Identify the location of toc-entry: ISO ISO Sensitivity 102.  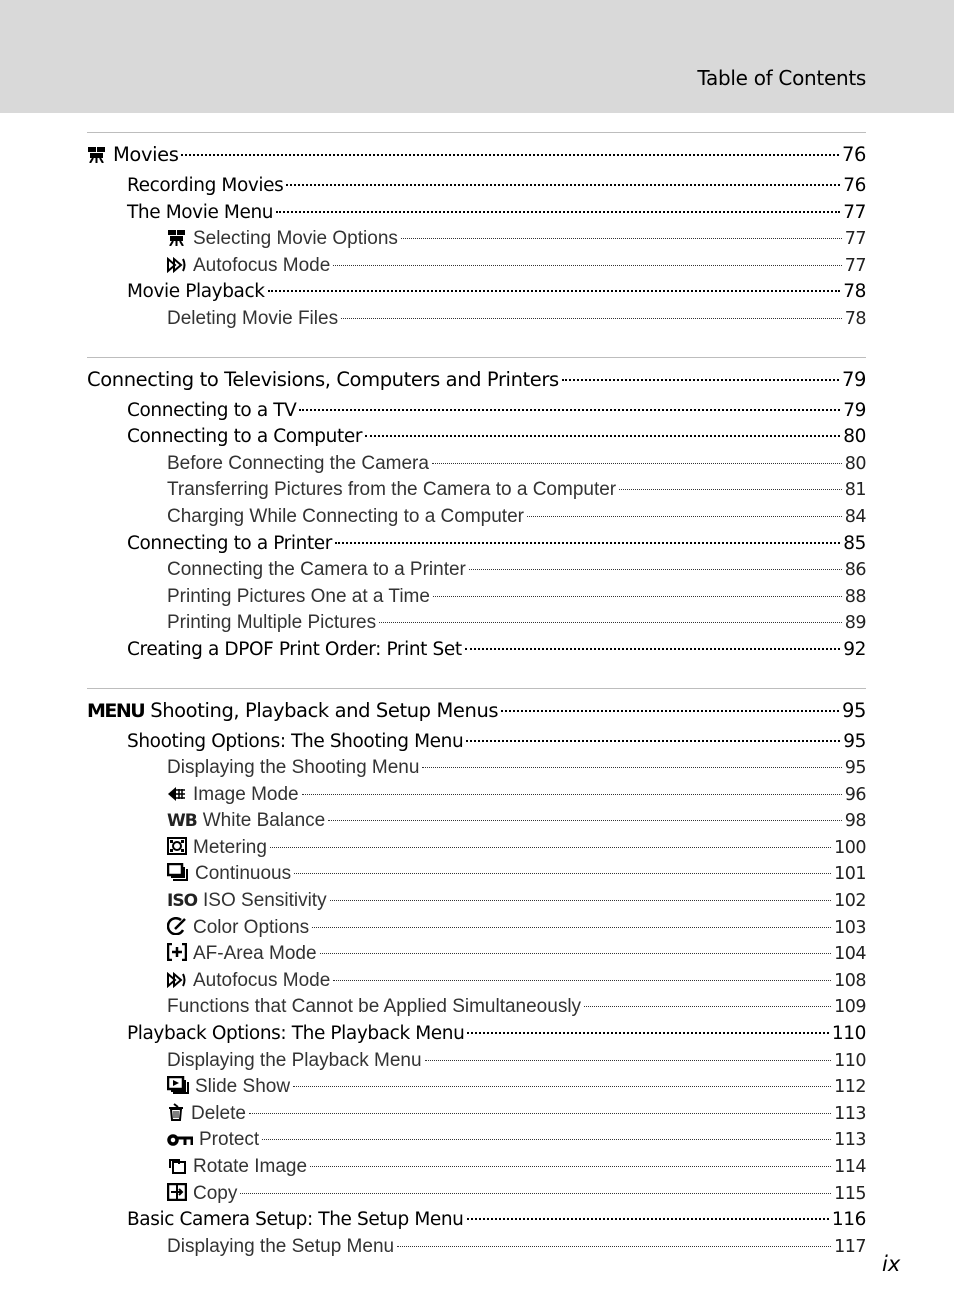
(476, 901).